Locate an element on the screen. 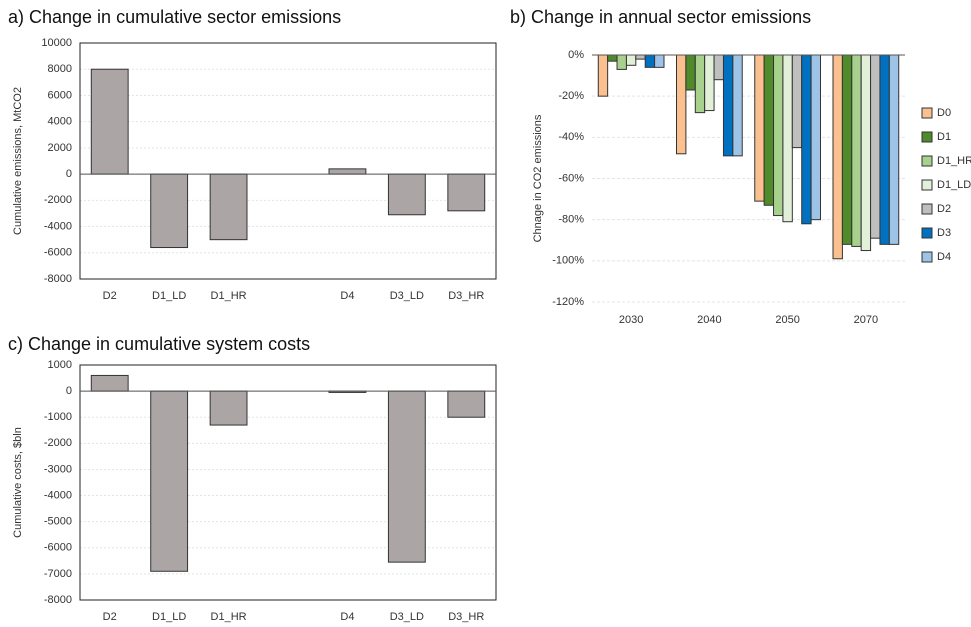  y-tick-label: -100% is located at coordinates (568, 261).